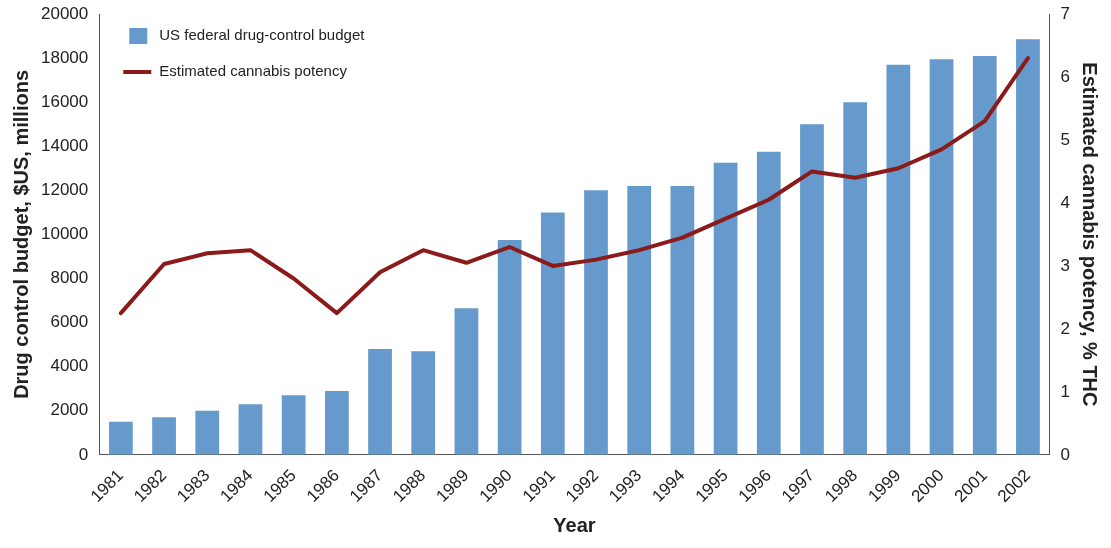 Image resolution: width=1111 pixels, height=548 pixels. I want to click on x-axis-title: Year, so click(574, 524).